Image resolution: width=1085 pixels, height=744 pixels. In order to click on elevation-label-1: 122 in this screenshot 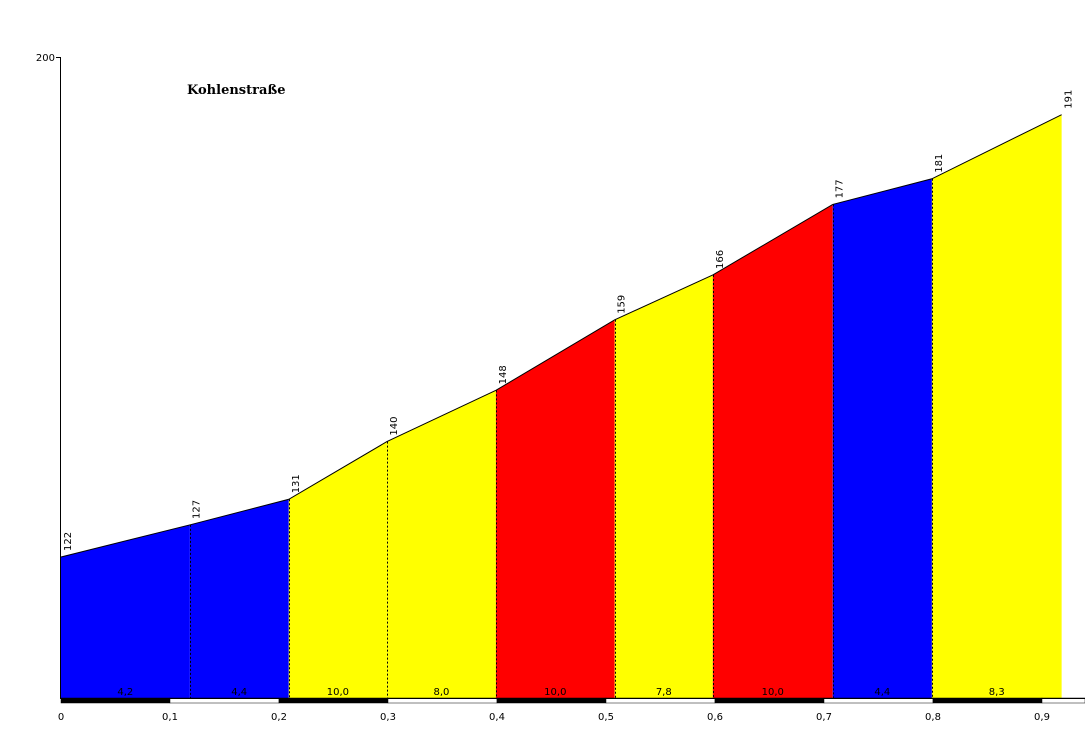, I will do `click(68, 541)`.